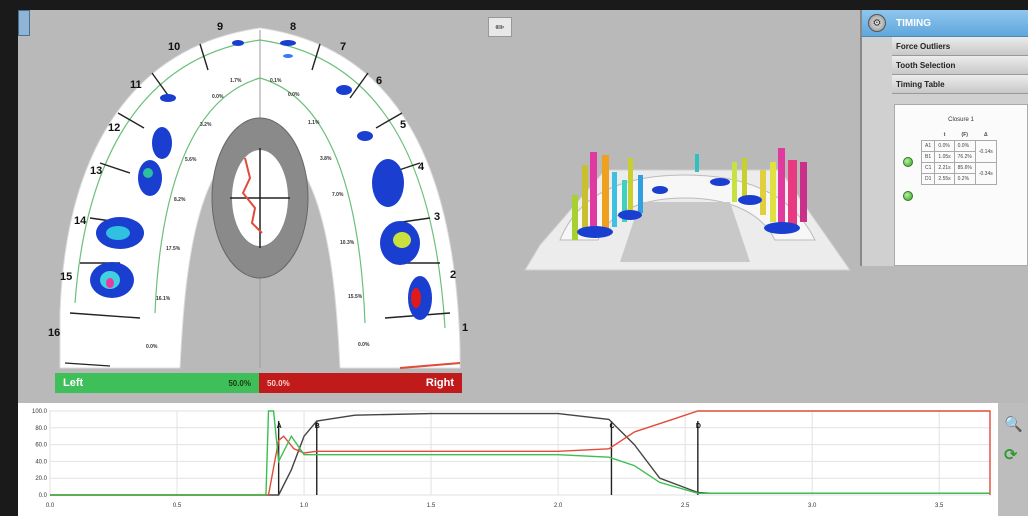  I want to click on y-tick-label: 0.0, so click(43, 496).